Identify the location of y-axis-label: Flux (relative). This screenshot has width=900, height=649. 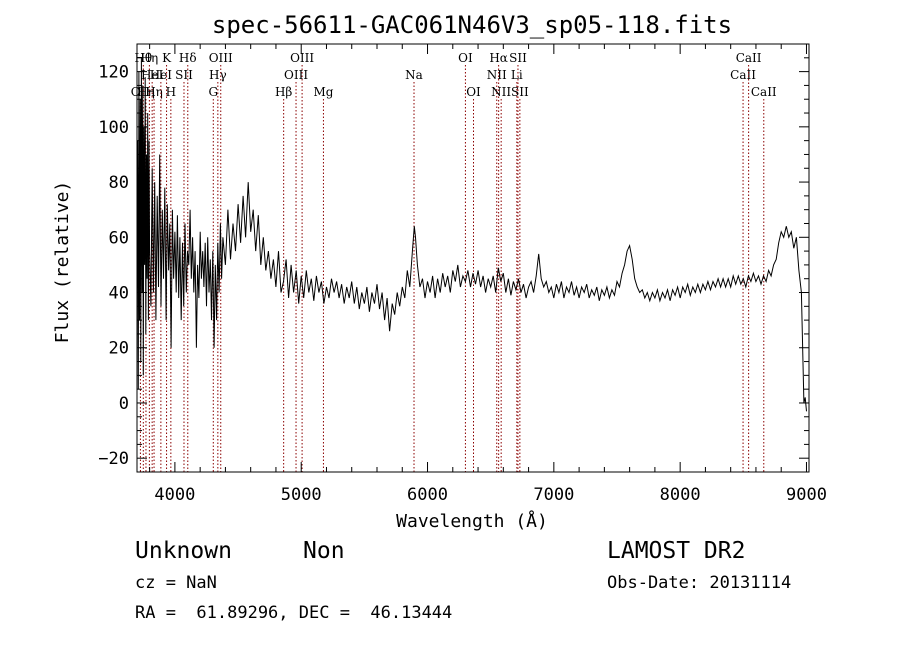
(62, 262).